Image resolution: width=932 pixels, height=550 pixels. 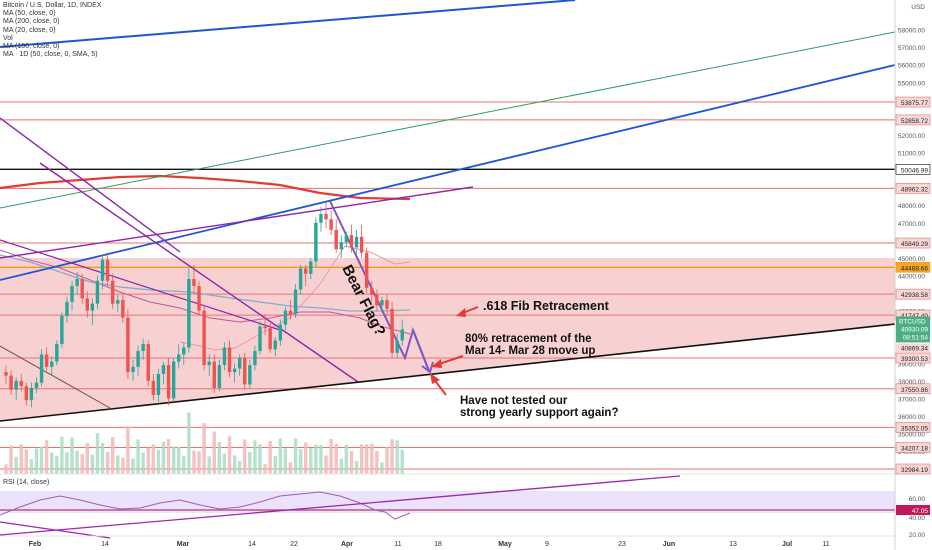 What do you see at coordinates (911, 382) in the screenshot?
I see `price-tick: 38000.00` at bounding box center [911, 382].